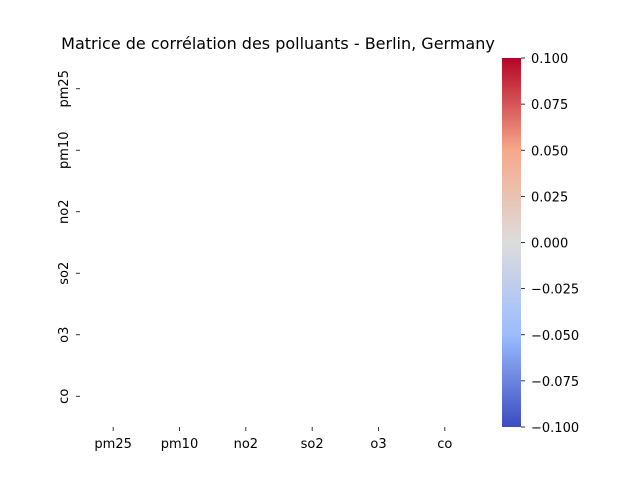 This screenshot has height=480, width=640. What do you see at coordinates (549, 197) in the screenshot?
I see `colorbar-tick-label: 0.025` at bounding box center [549, 197].